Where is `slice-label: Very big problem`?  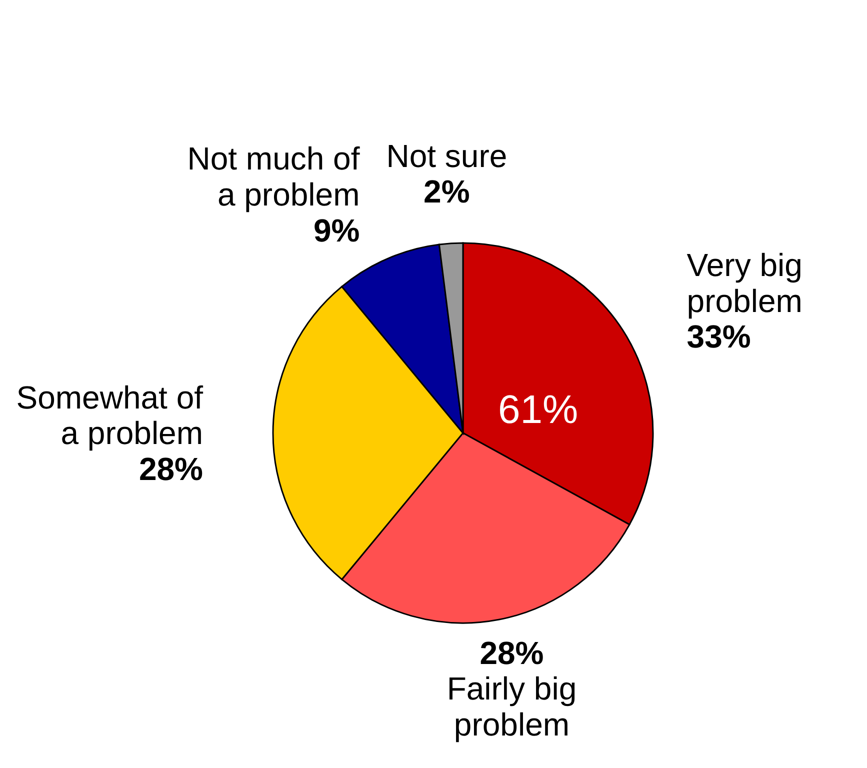 slice-label: Very big problem is located at coordinates (744, 283).